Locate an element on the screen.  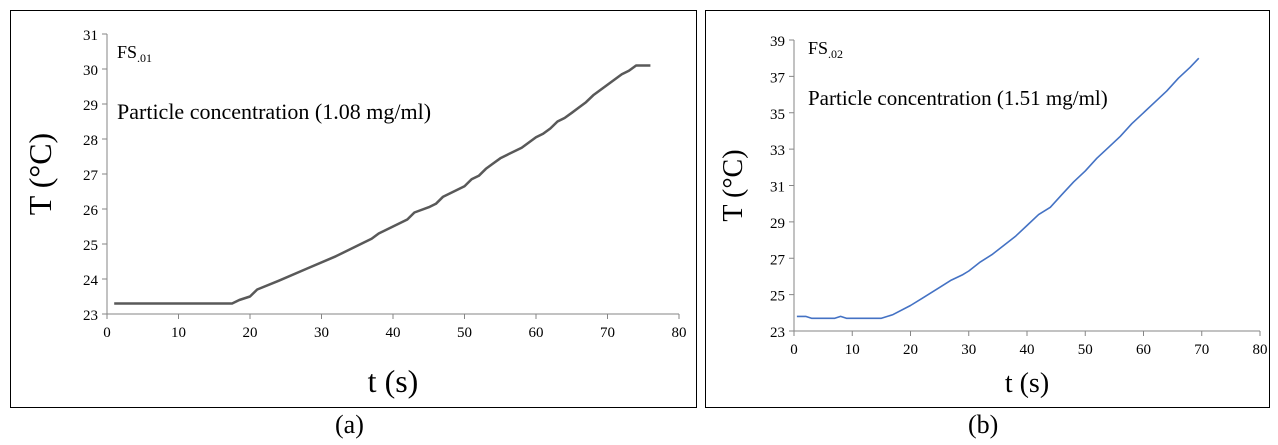
caption-a: (a) is located at coordinates (349, 424).